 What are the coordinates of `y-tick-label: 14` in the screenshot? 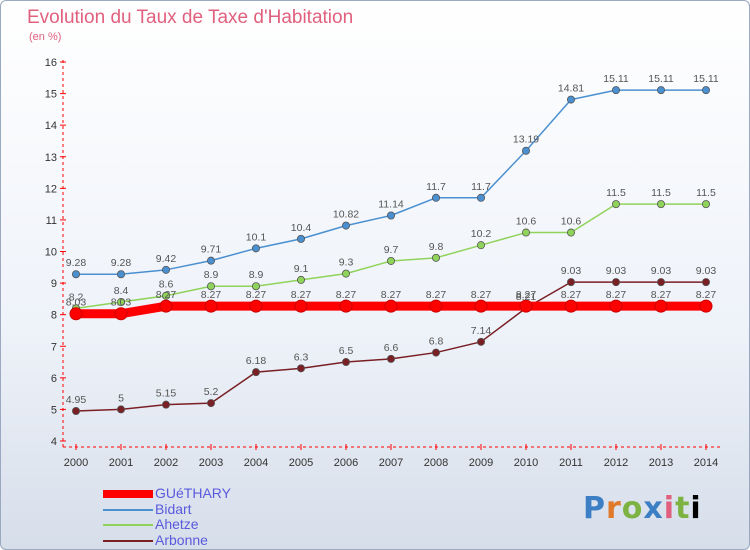 It's located at (51, 126).